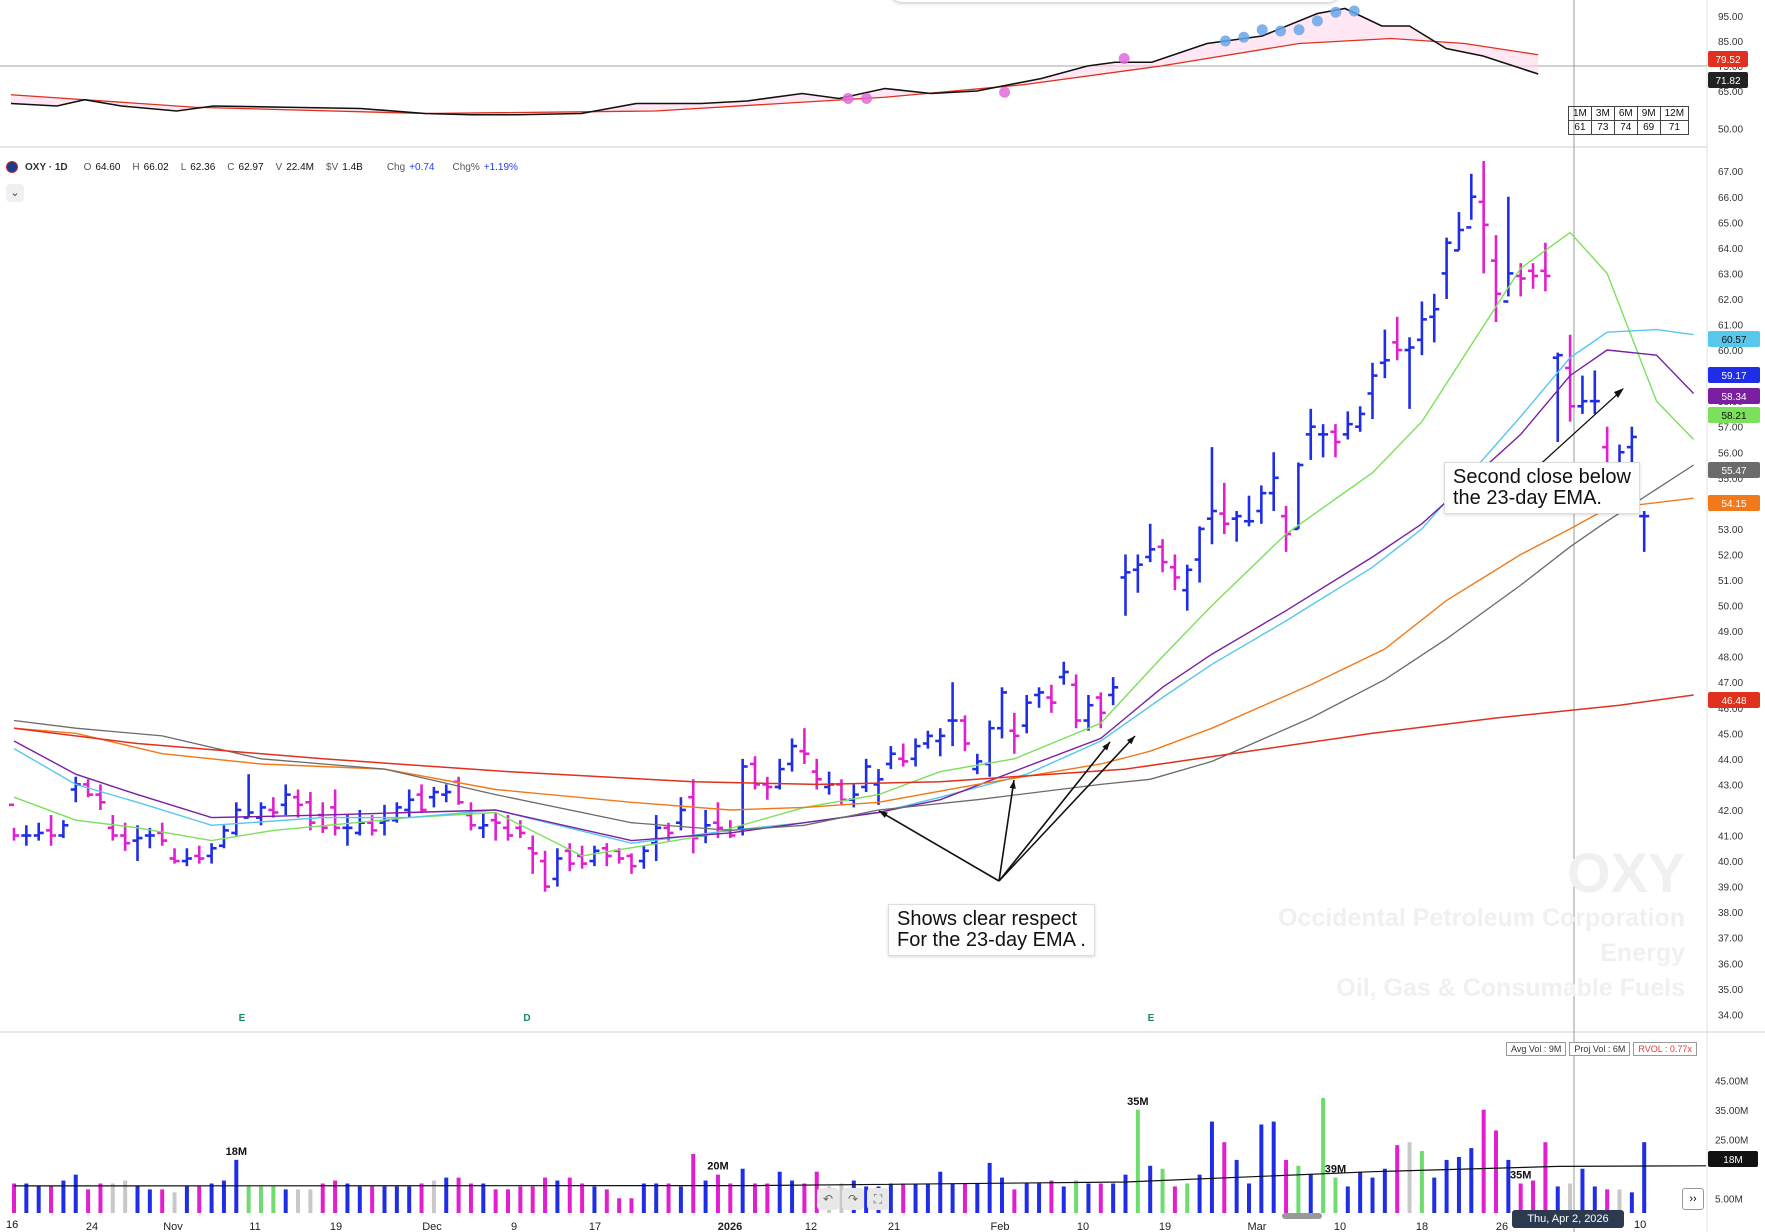 The height and width of the screenshot is (1232, 1765). What do you see at coordinates (136, 167) in the screenshot?
I see `high-label: H` at bounding box center [136, 167].